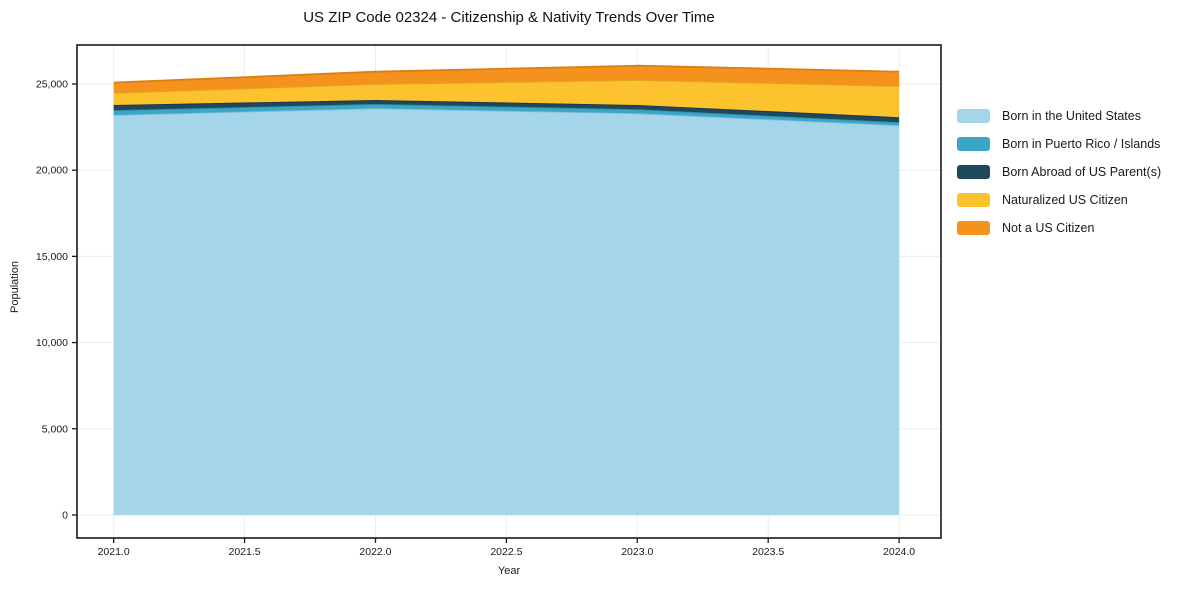 Image resolution: width=1189 pixels, height=590 pixels. I want to click on y-tick-label: 15,000, so click(52, 257).